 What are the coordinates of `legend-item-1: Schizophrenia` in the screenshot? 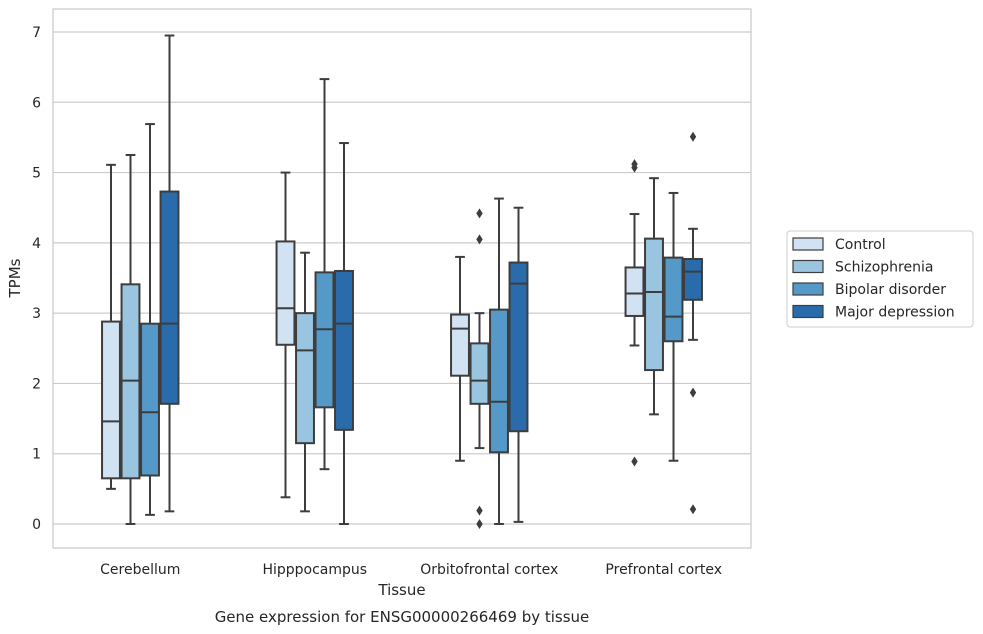 It's located at (862, 267).